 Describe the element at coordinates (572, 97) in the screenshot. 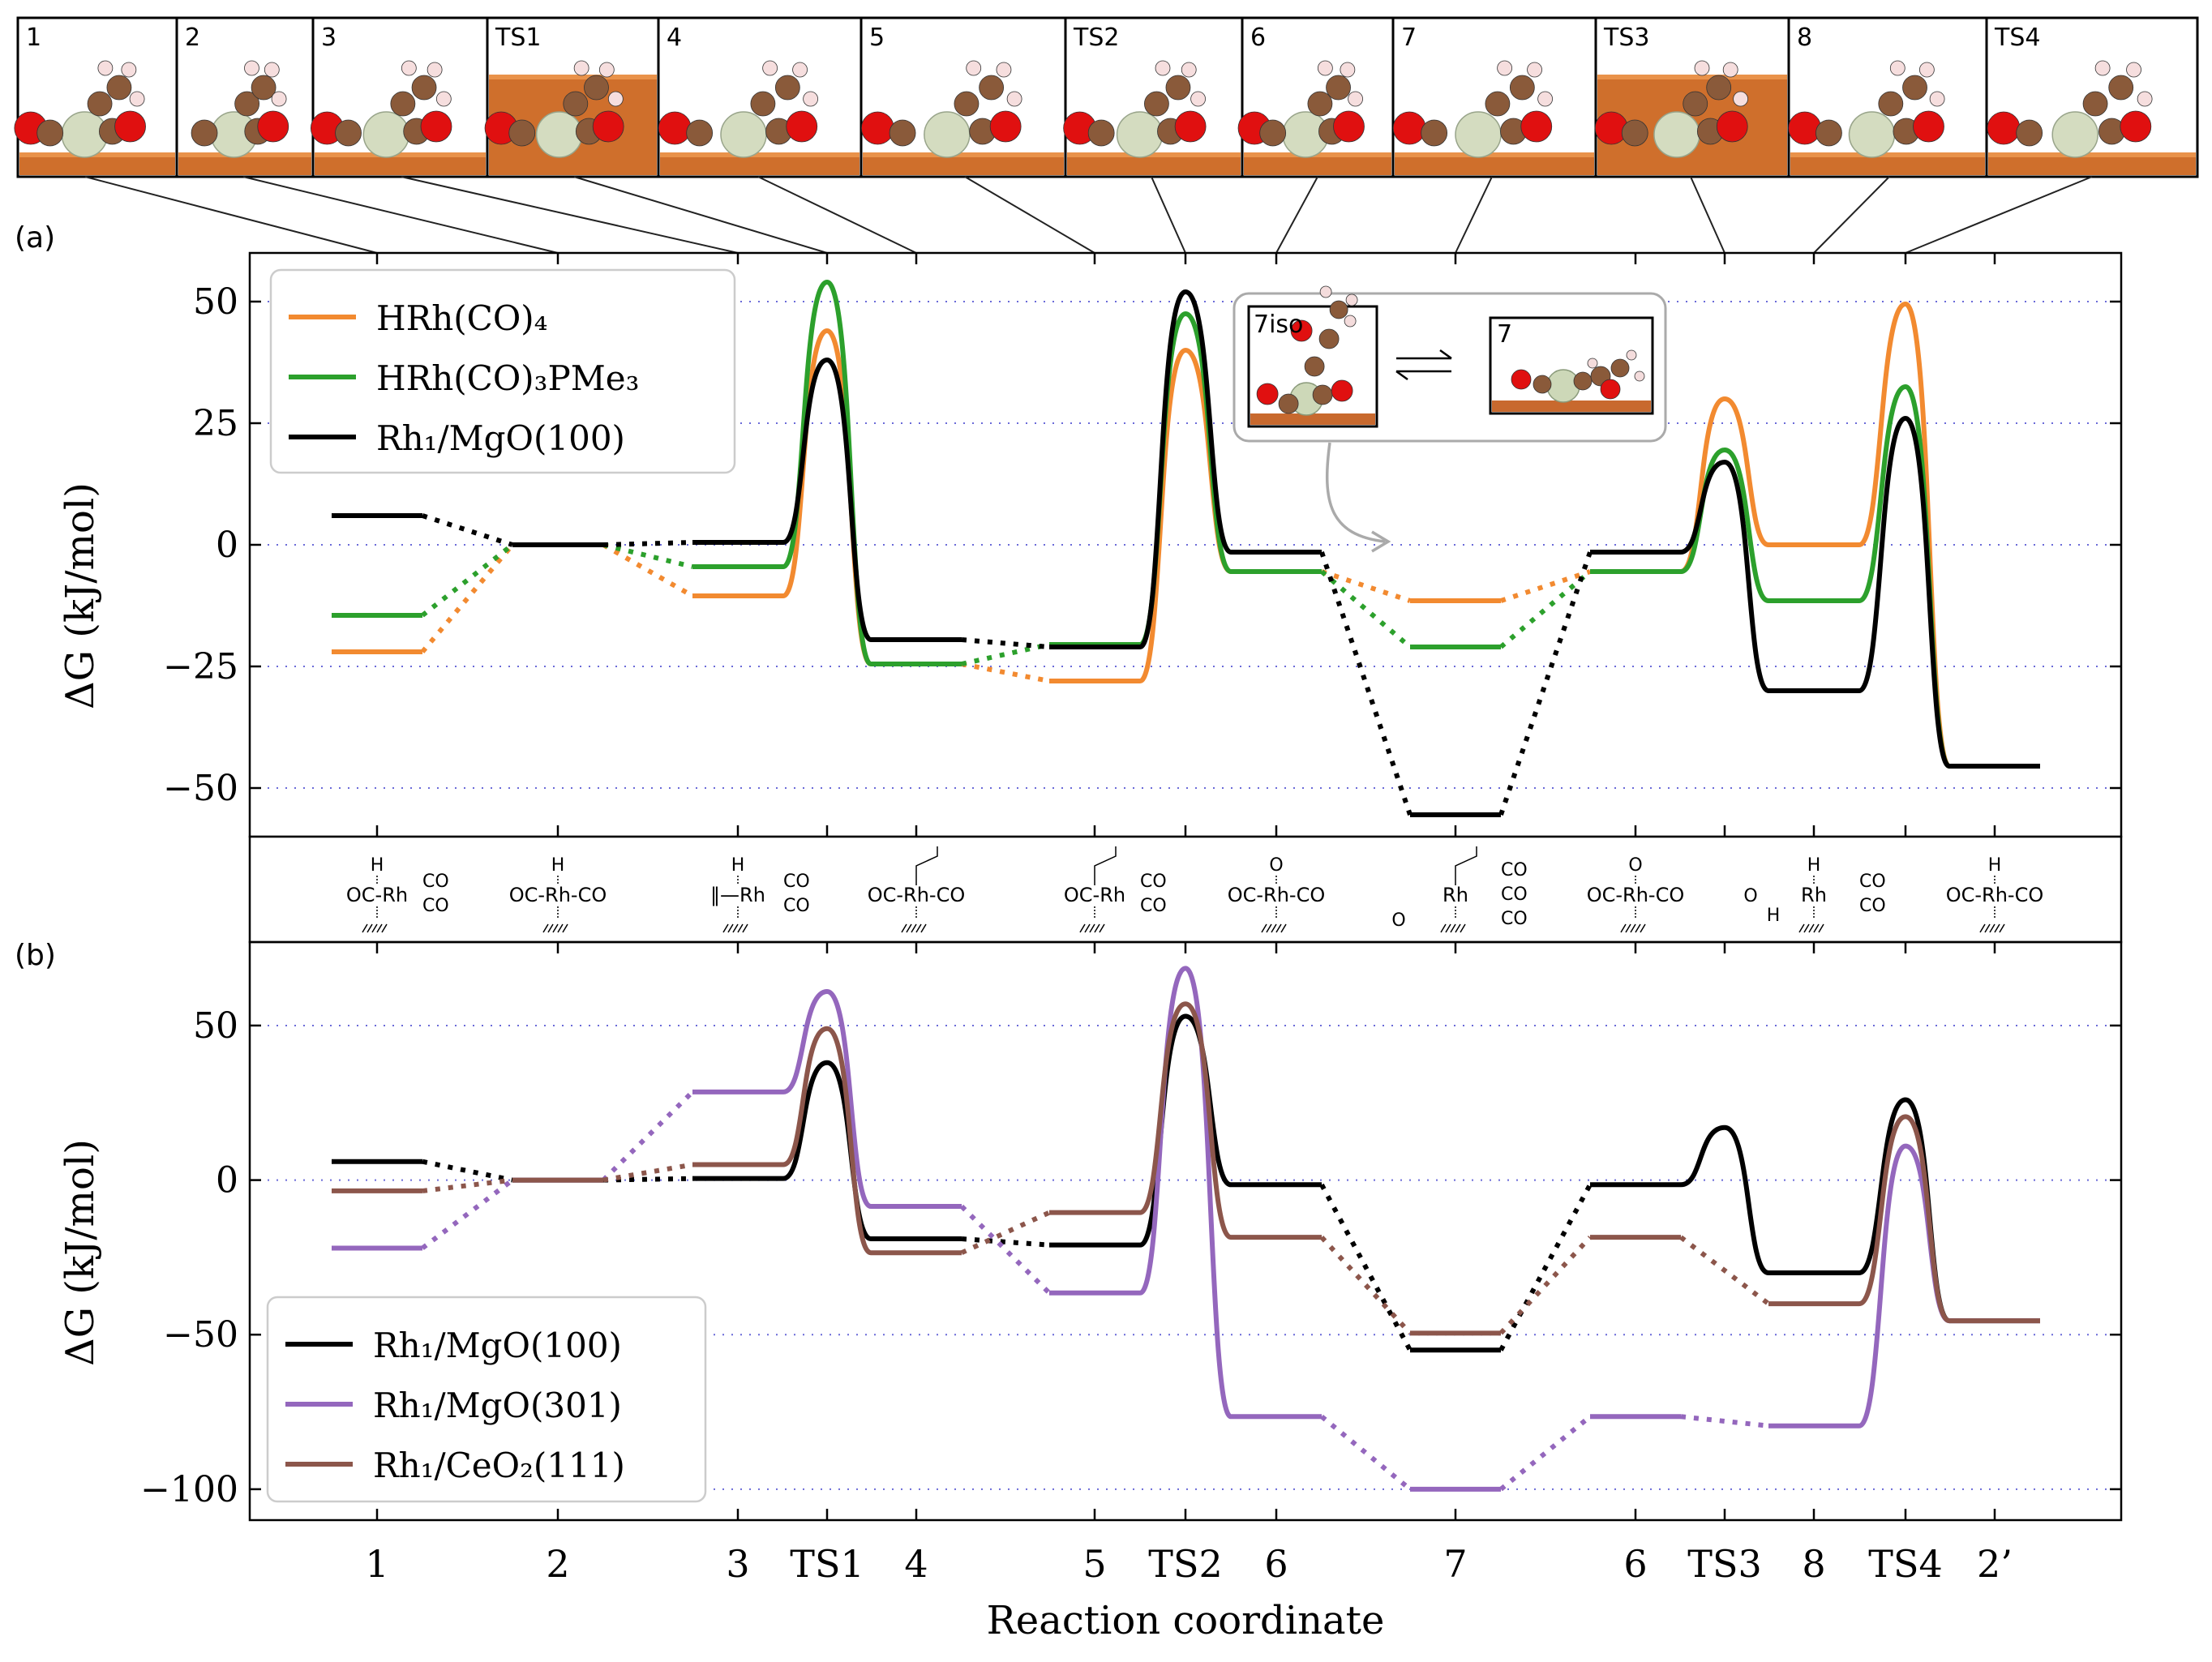

I see `snapshot-ts1: TS1` at that location.